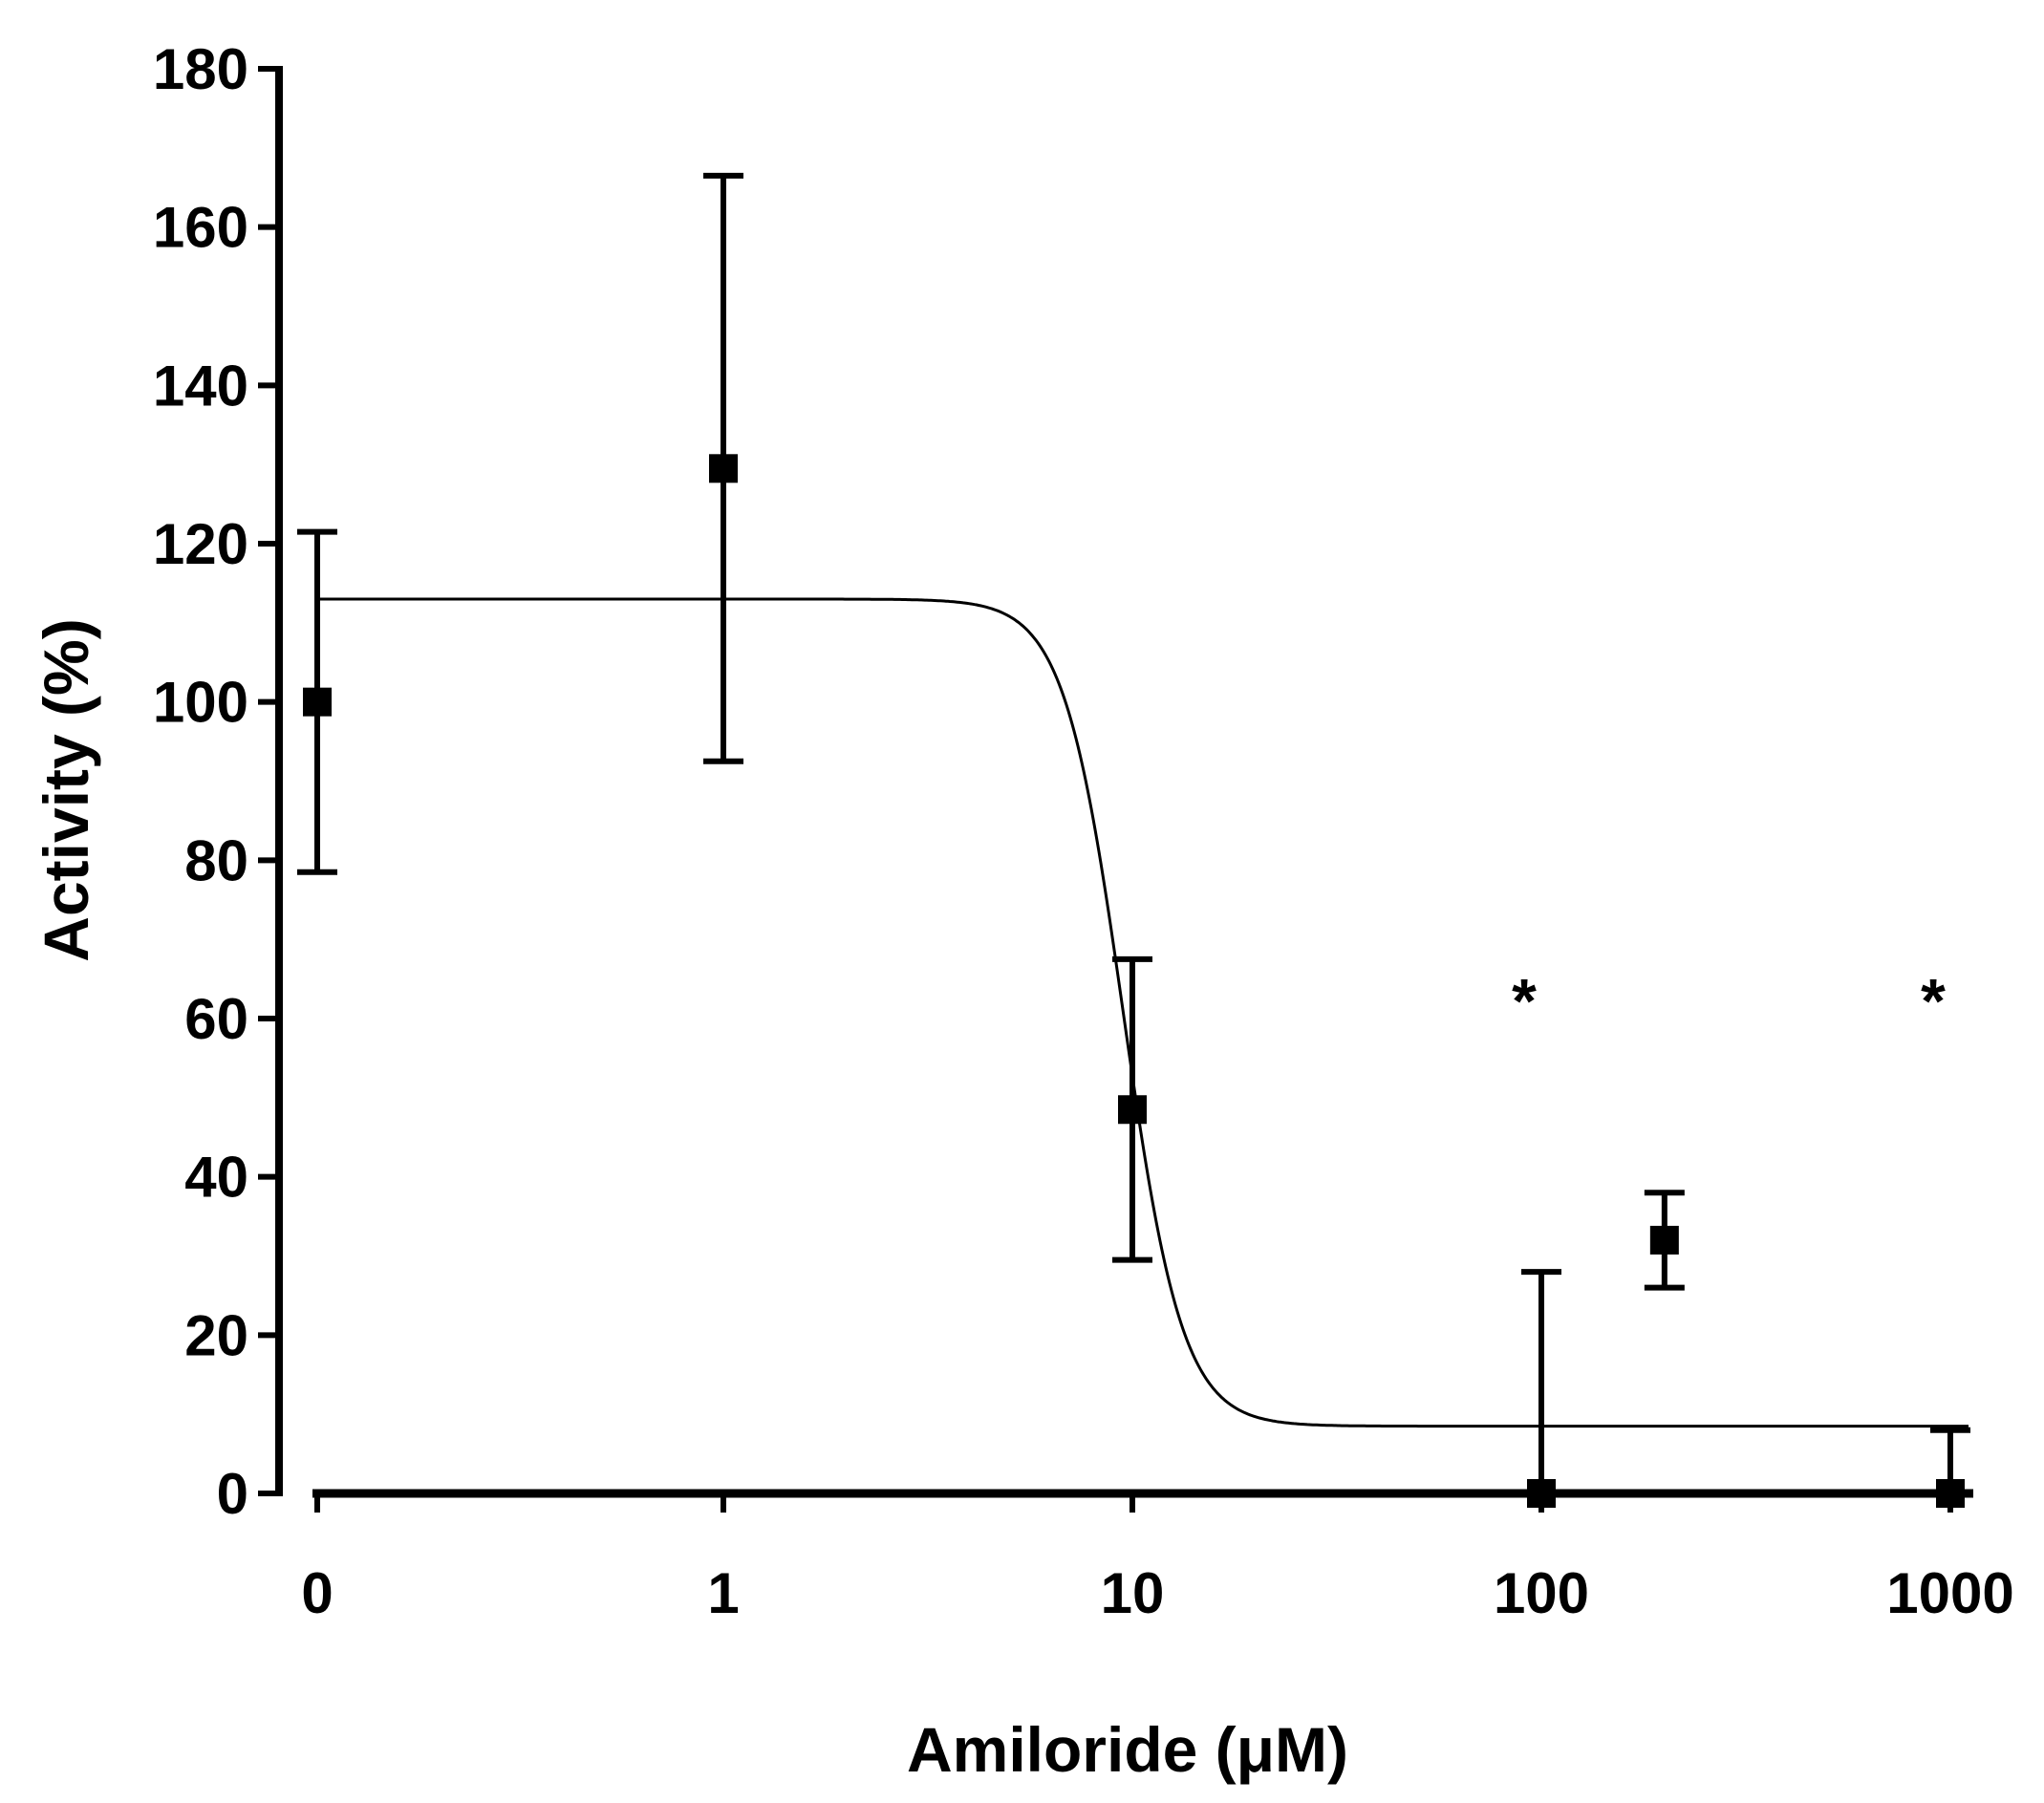 The width and height of the screenshot is (2044, 1803). What do you see at coordinates (1157, 1557) in the screenshot?
I see `x-axis: 0 1 10 100 1000` at bounding box center [1157, 1557].